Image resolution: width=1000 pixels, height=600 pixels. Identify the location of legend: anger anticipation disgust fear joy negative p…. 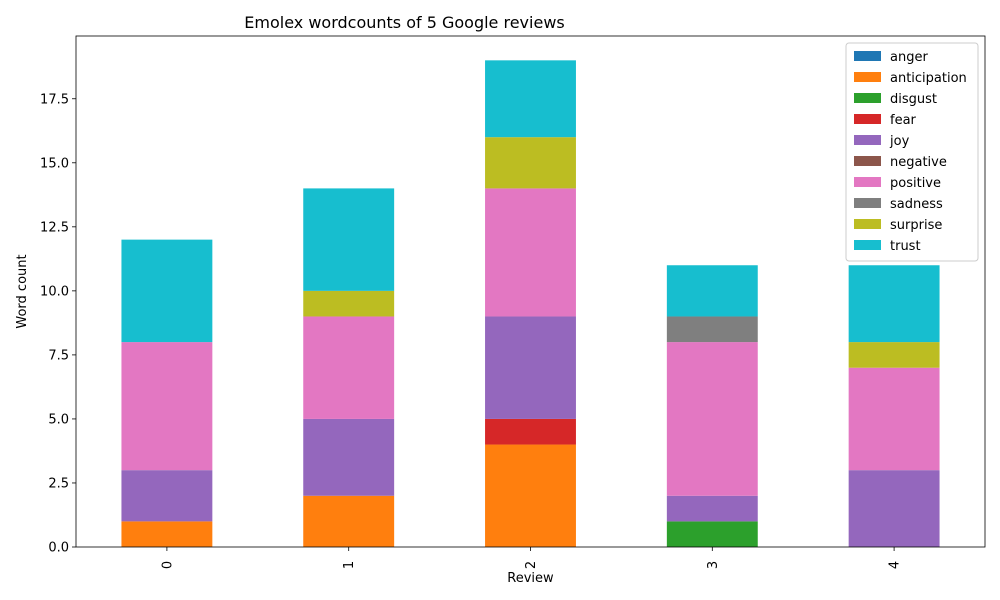
(912, 152).